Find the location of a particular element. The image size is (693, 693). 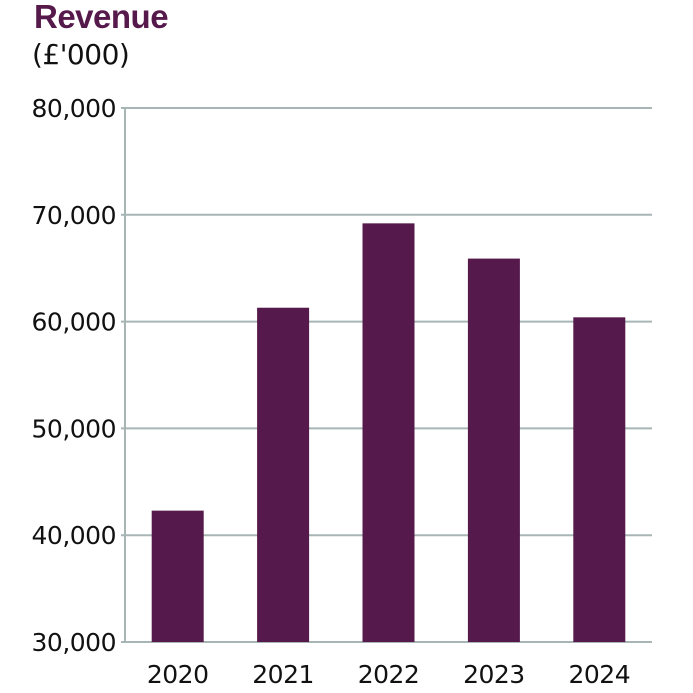

x-tick-label: 2022 is located at coordinates (389, 674).